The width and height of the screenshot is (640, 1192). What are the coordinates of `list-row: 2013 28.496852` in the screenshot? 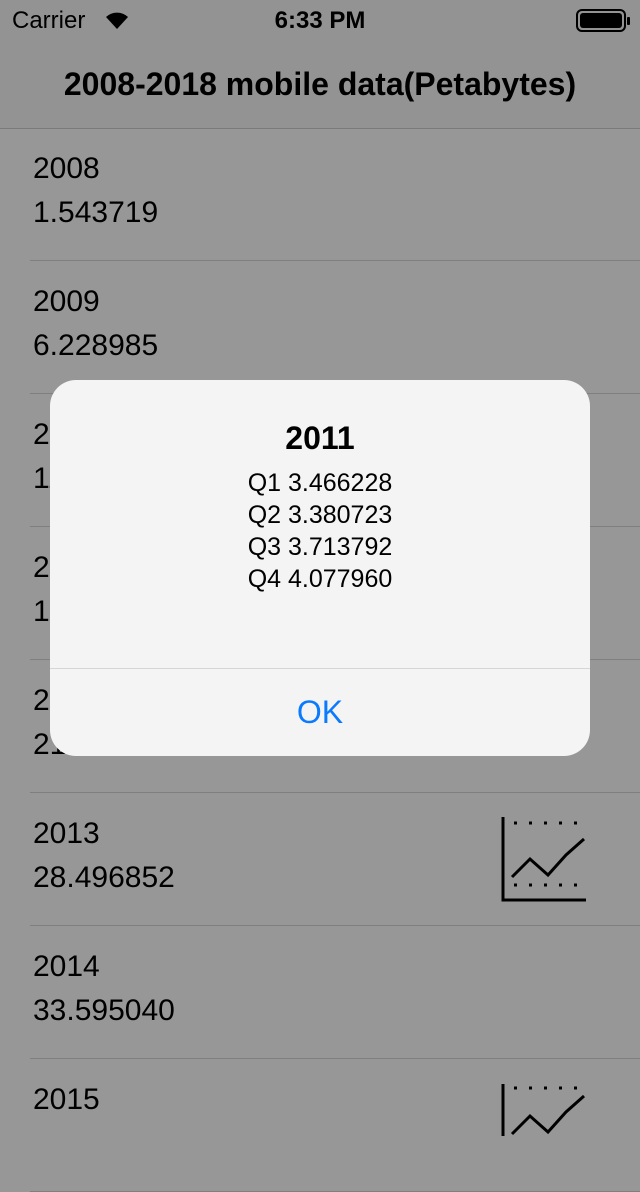 It's located at (320, 859).